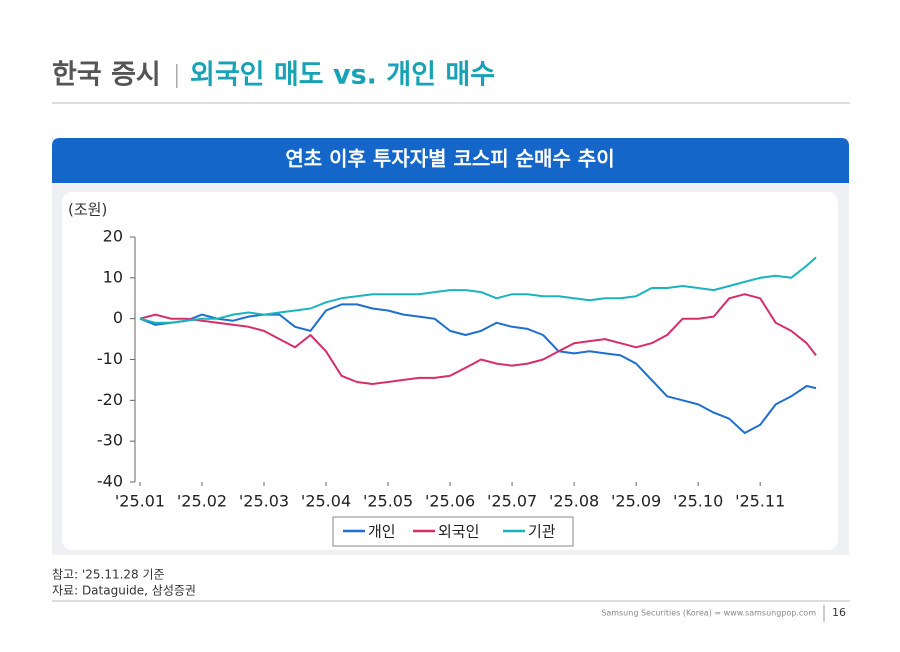  Describe the element at coordinates (110, 399) in the screenshot. I see `y-tick-label: -20` at that location.